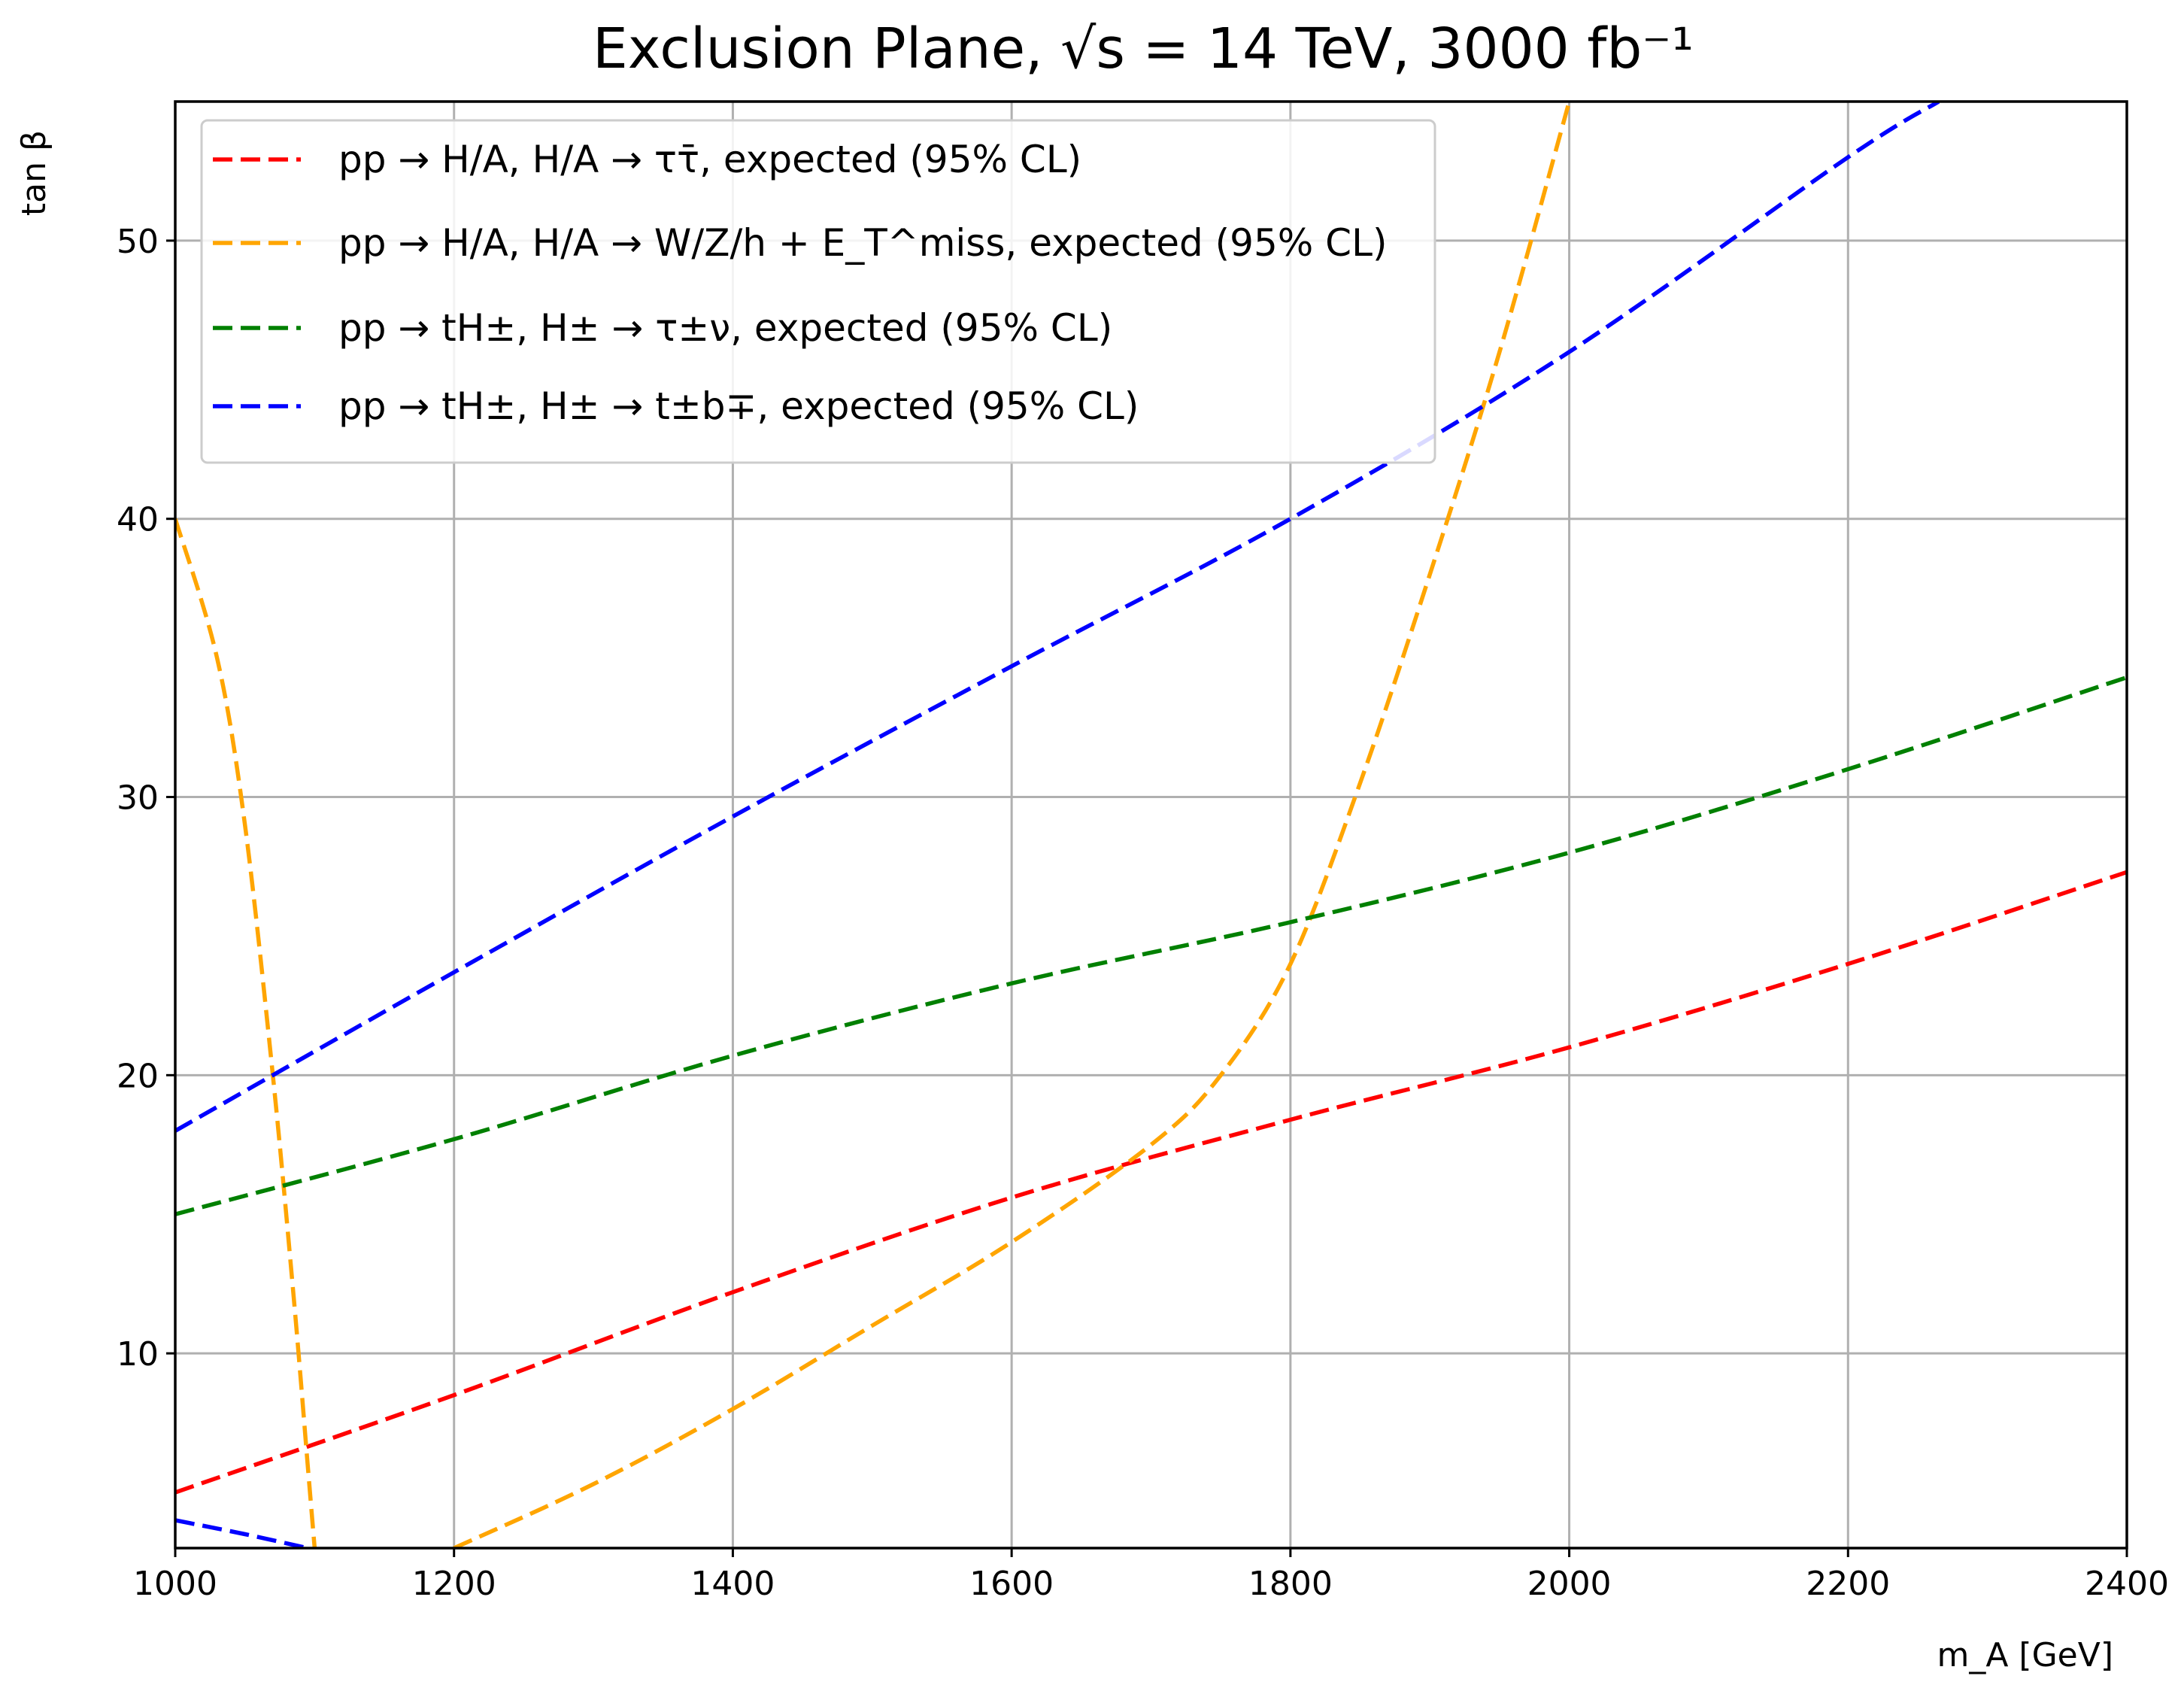 This screenshot has width=2184, height=1685. I want to click on y-tick-label: 20, so click(138, 1076).